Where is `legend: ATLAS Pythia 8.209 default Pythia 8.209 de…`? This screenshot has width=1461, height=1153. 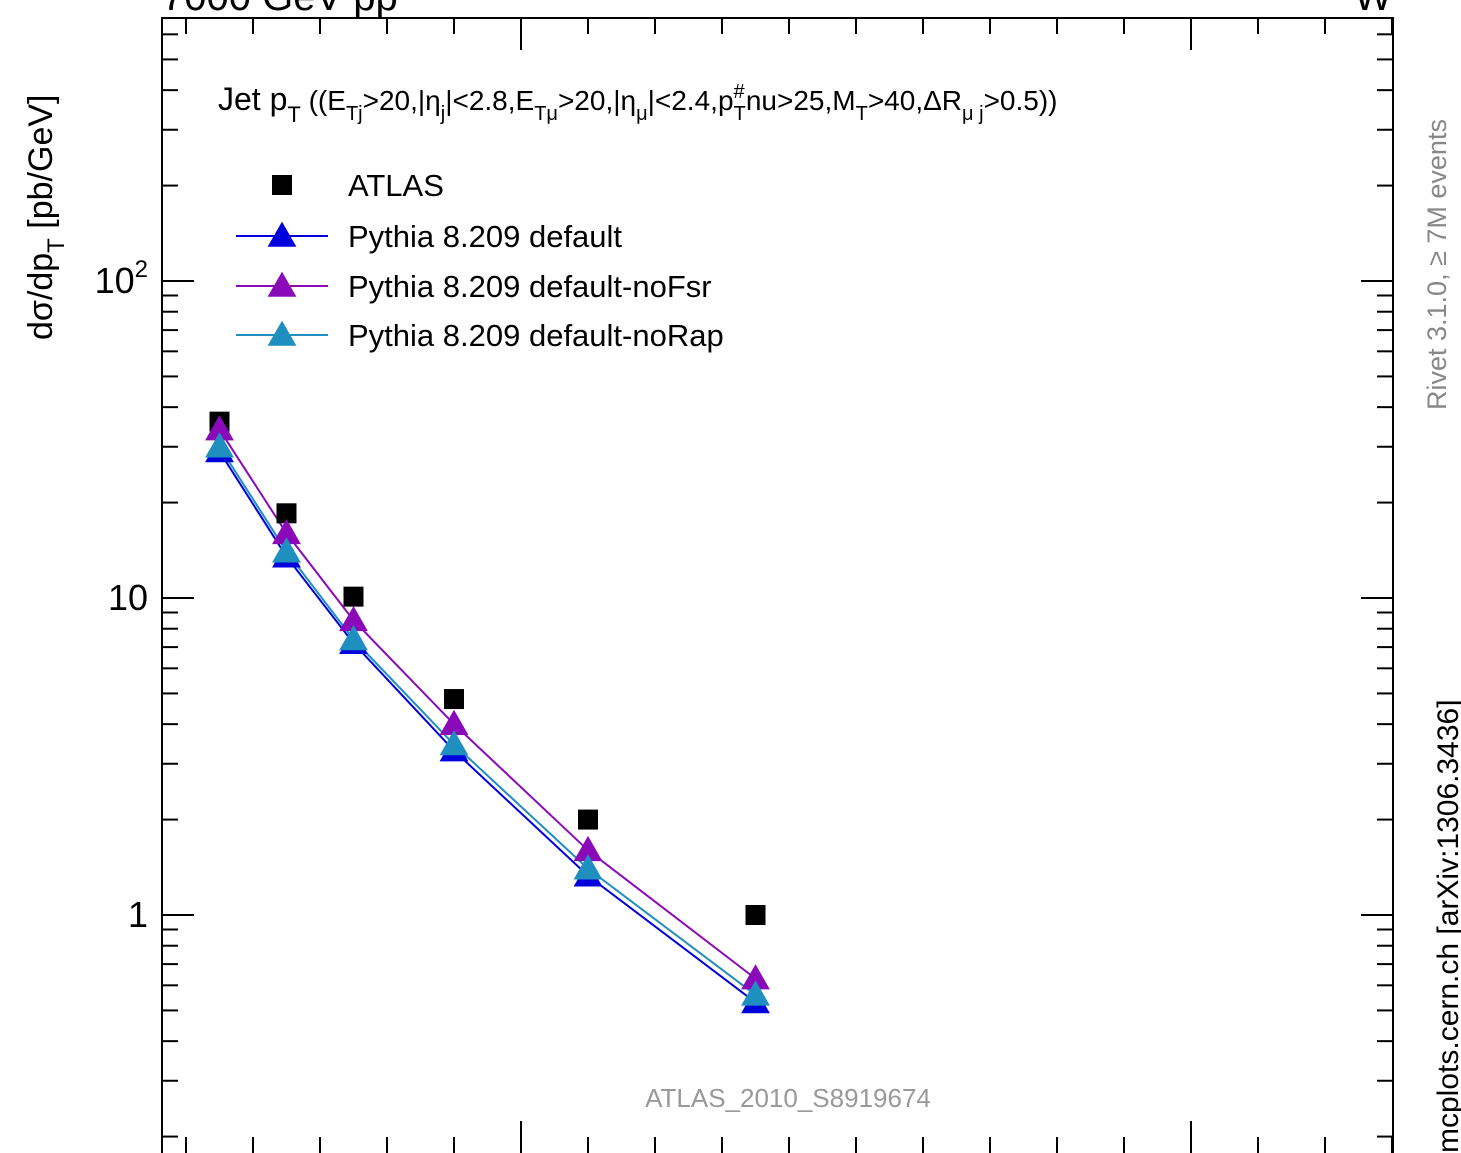 legend: ATLAS Pythia 8.209 default Pythia 8.209 de… is located at coordinates (480, 260).